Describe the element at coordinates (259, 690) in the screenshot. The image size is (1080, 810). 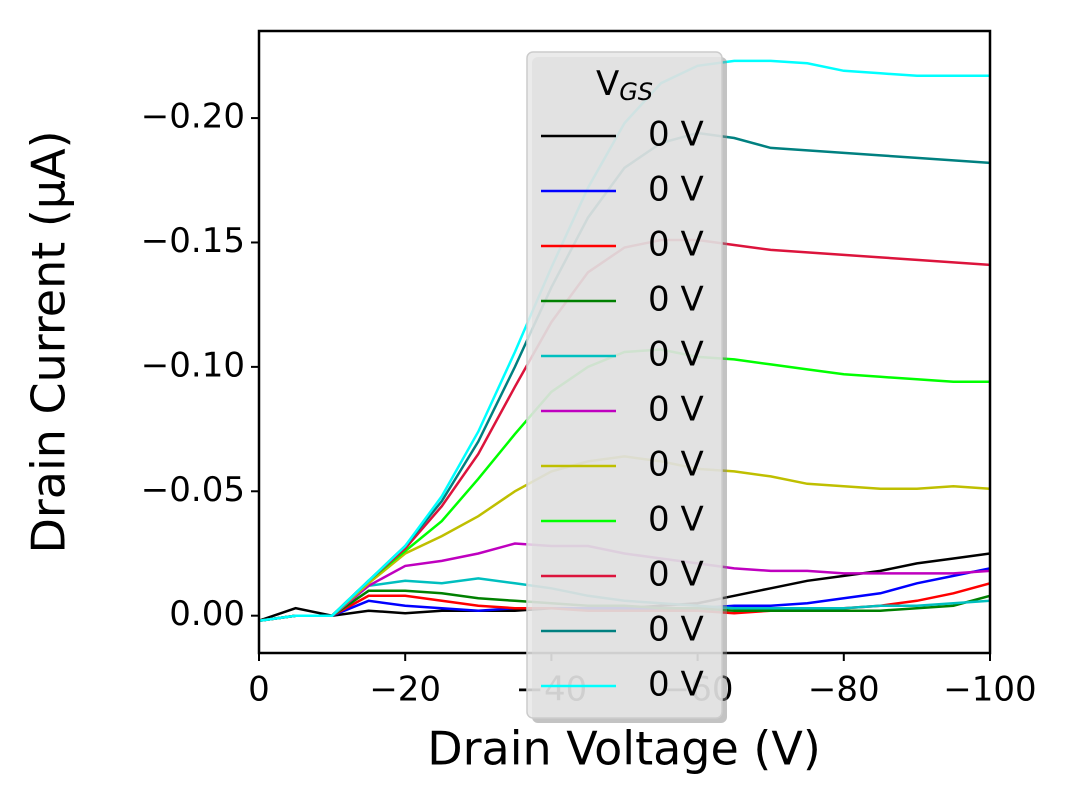
I see `x-tick-label: 0` at that location.